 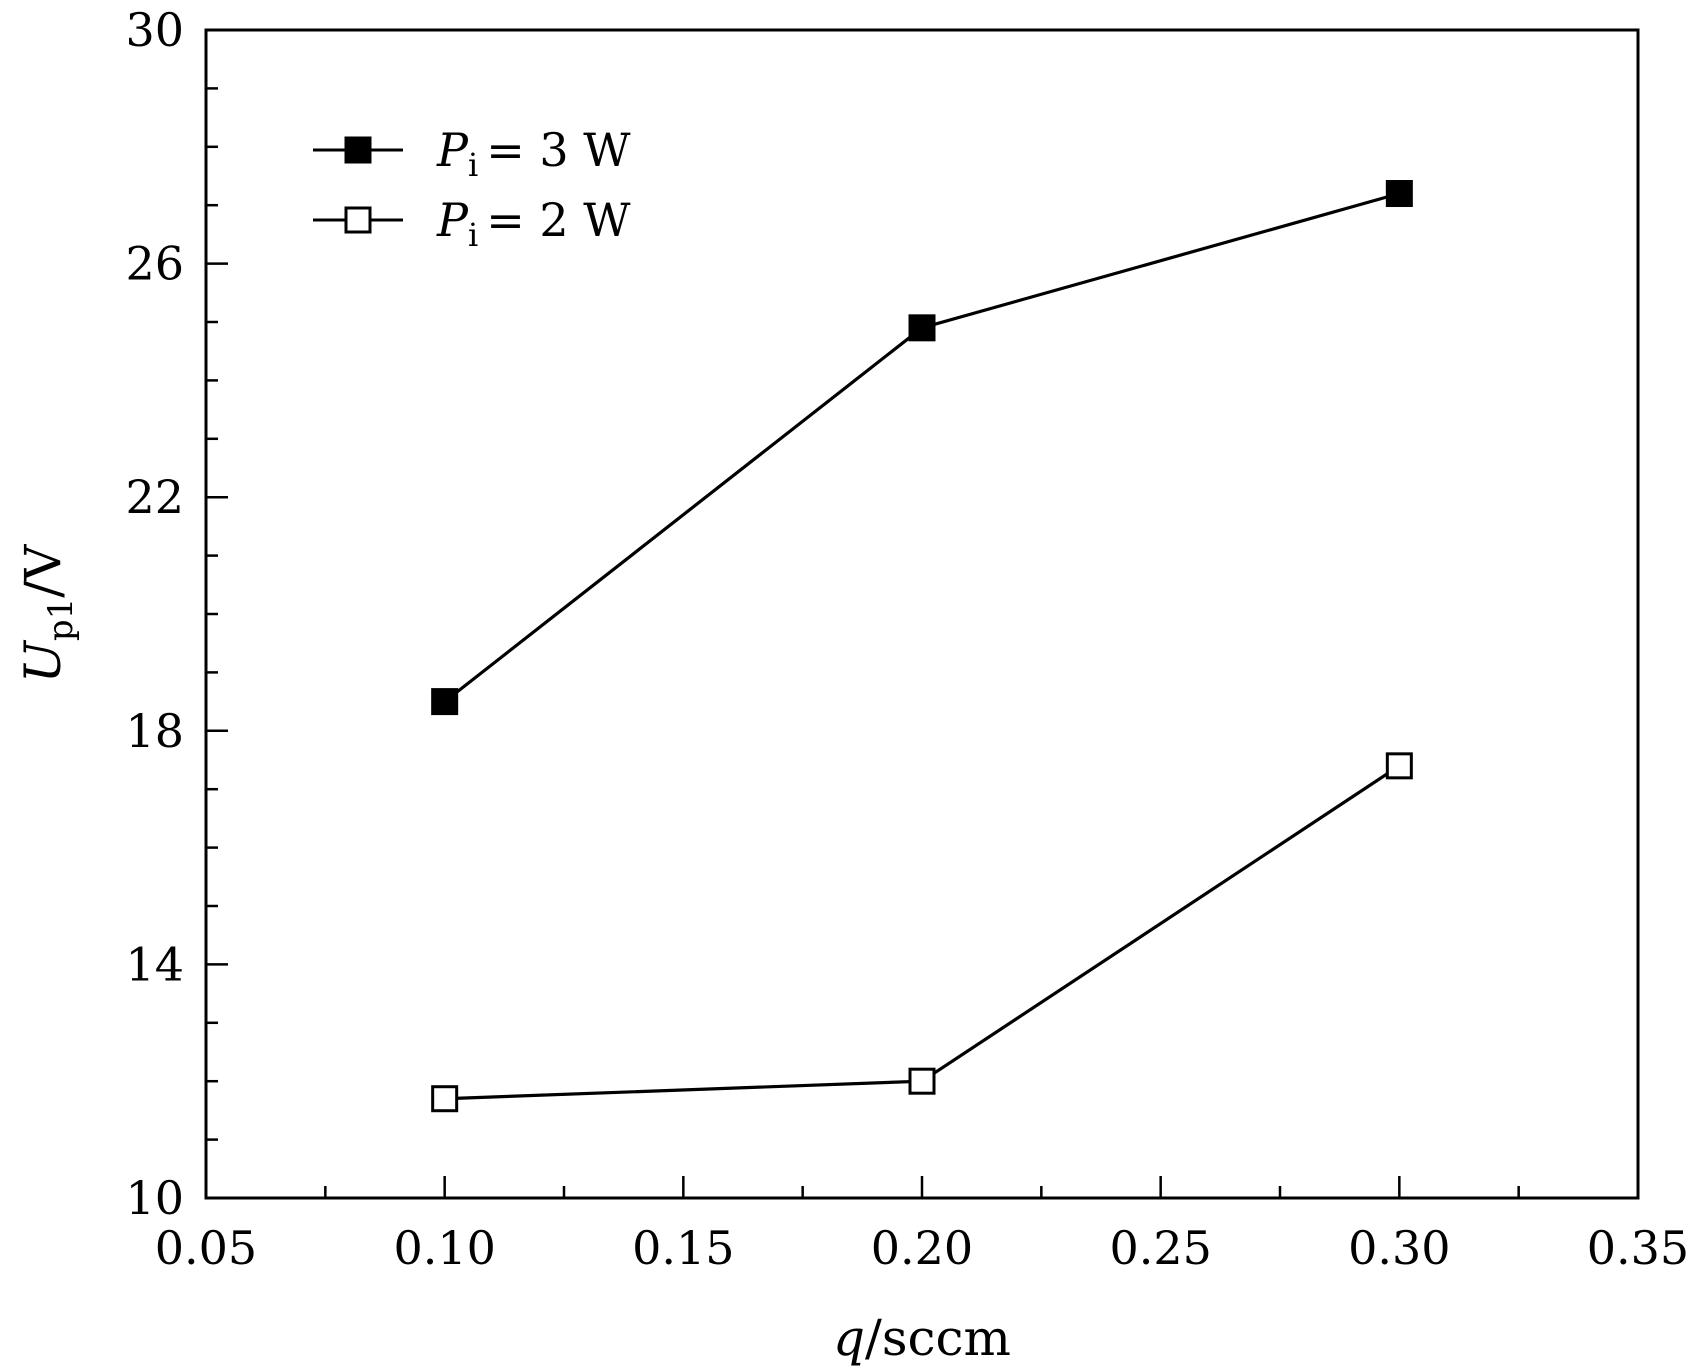 What do you see at coordinates (154, 30) in the screenshot?
I see `y-tick-label: 30` at bounding box center [154, 30].